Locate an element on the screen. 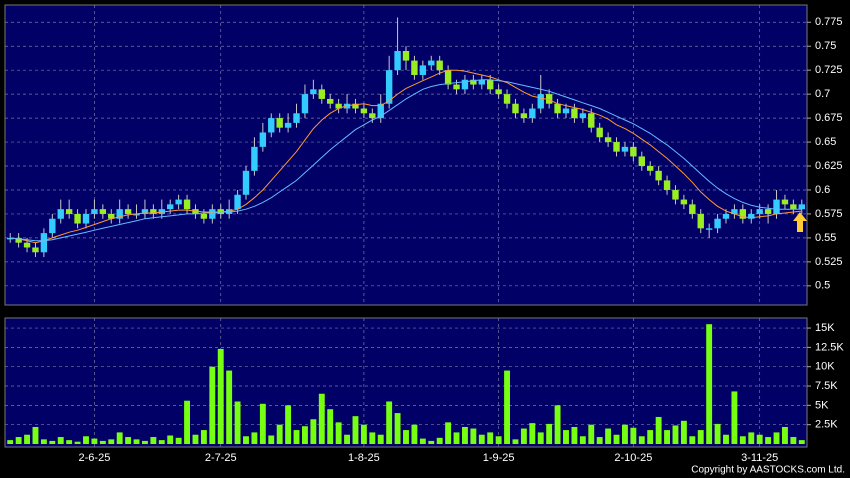  y-tick-label: 0.65 is located at coordinates (825, 142).